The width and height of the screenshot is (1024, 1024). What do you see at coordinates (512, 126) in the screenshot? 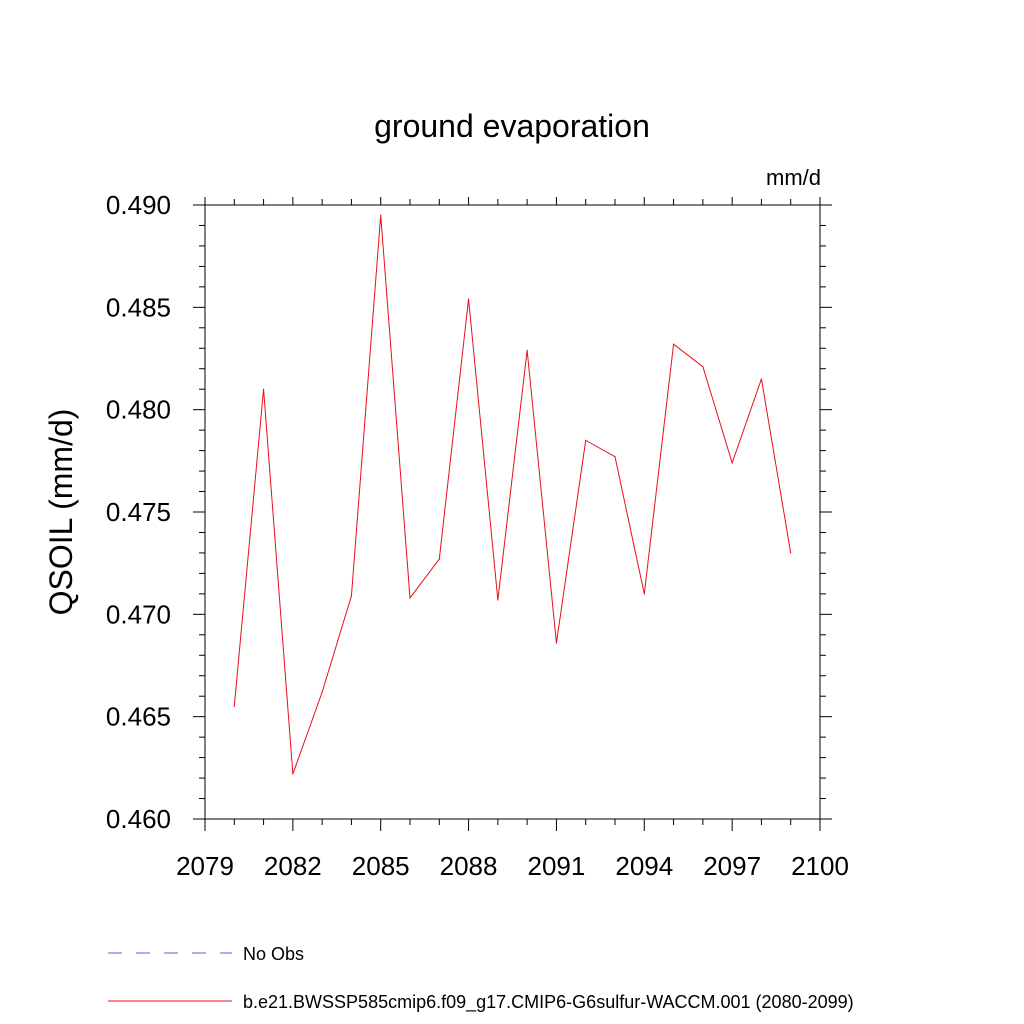
I see `chart-title: ground evaporation` at bounding box center [512, 126].